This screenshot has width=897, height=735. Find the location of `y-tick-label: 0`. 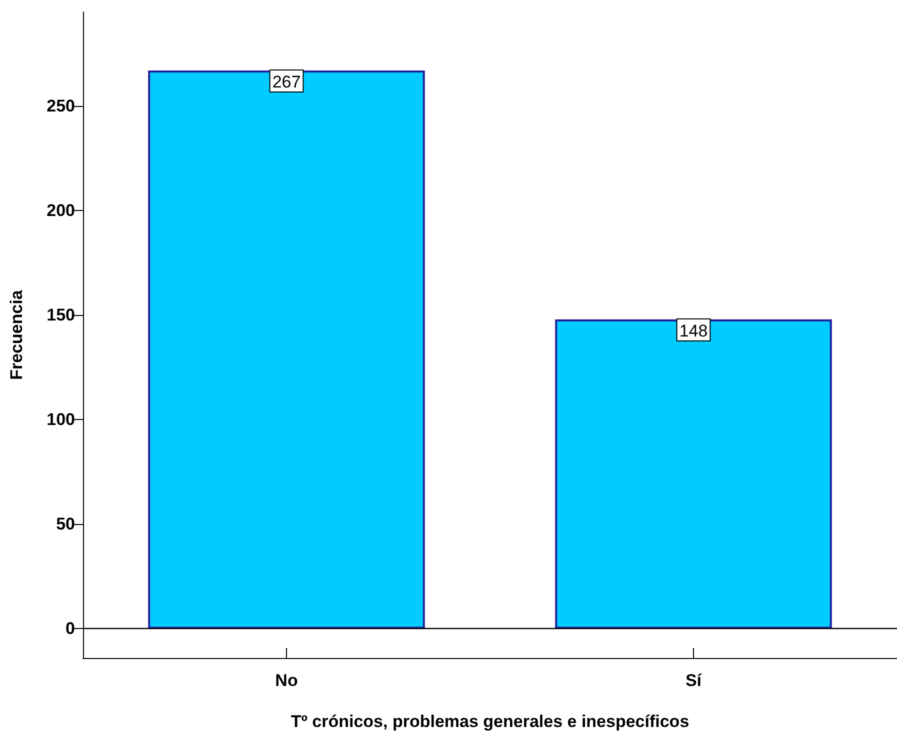

y-tick-label: 0 is located at coordinates (70, 628).